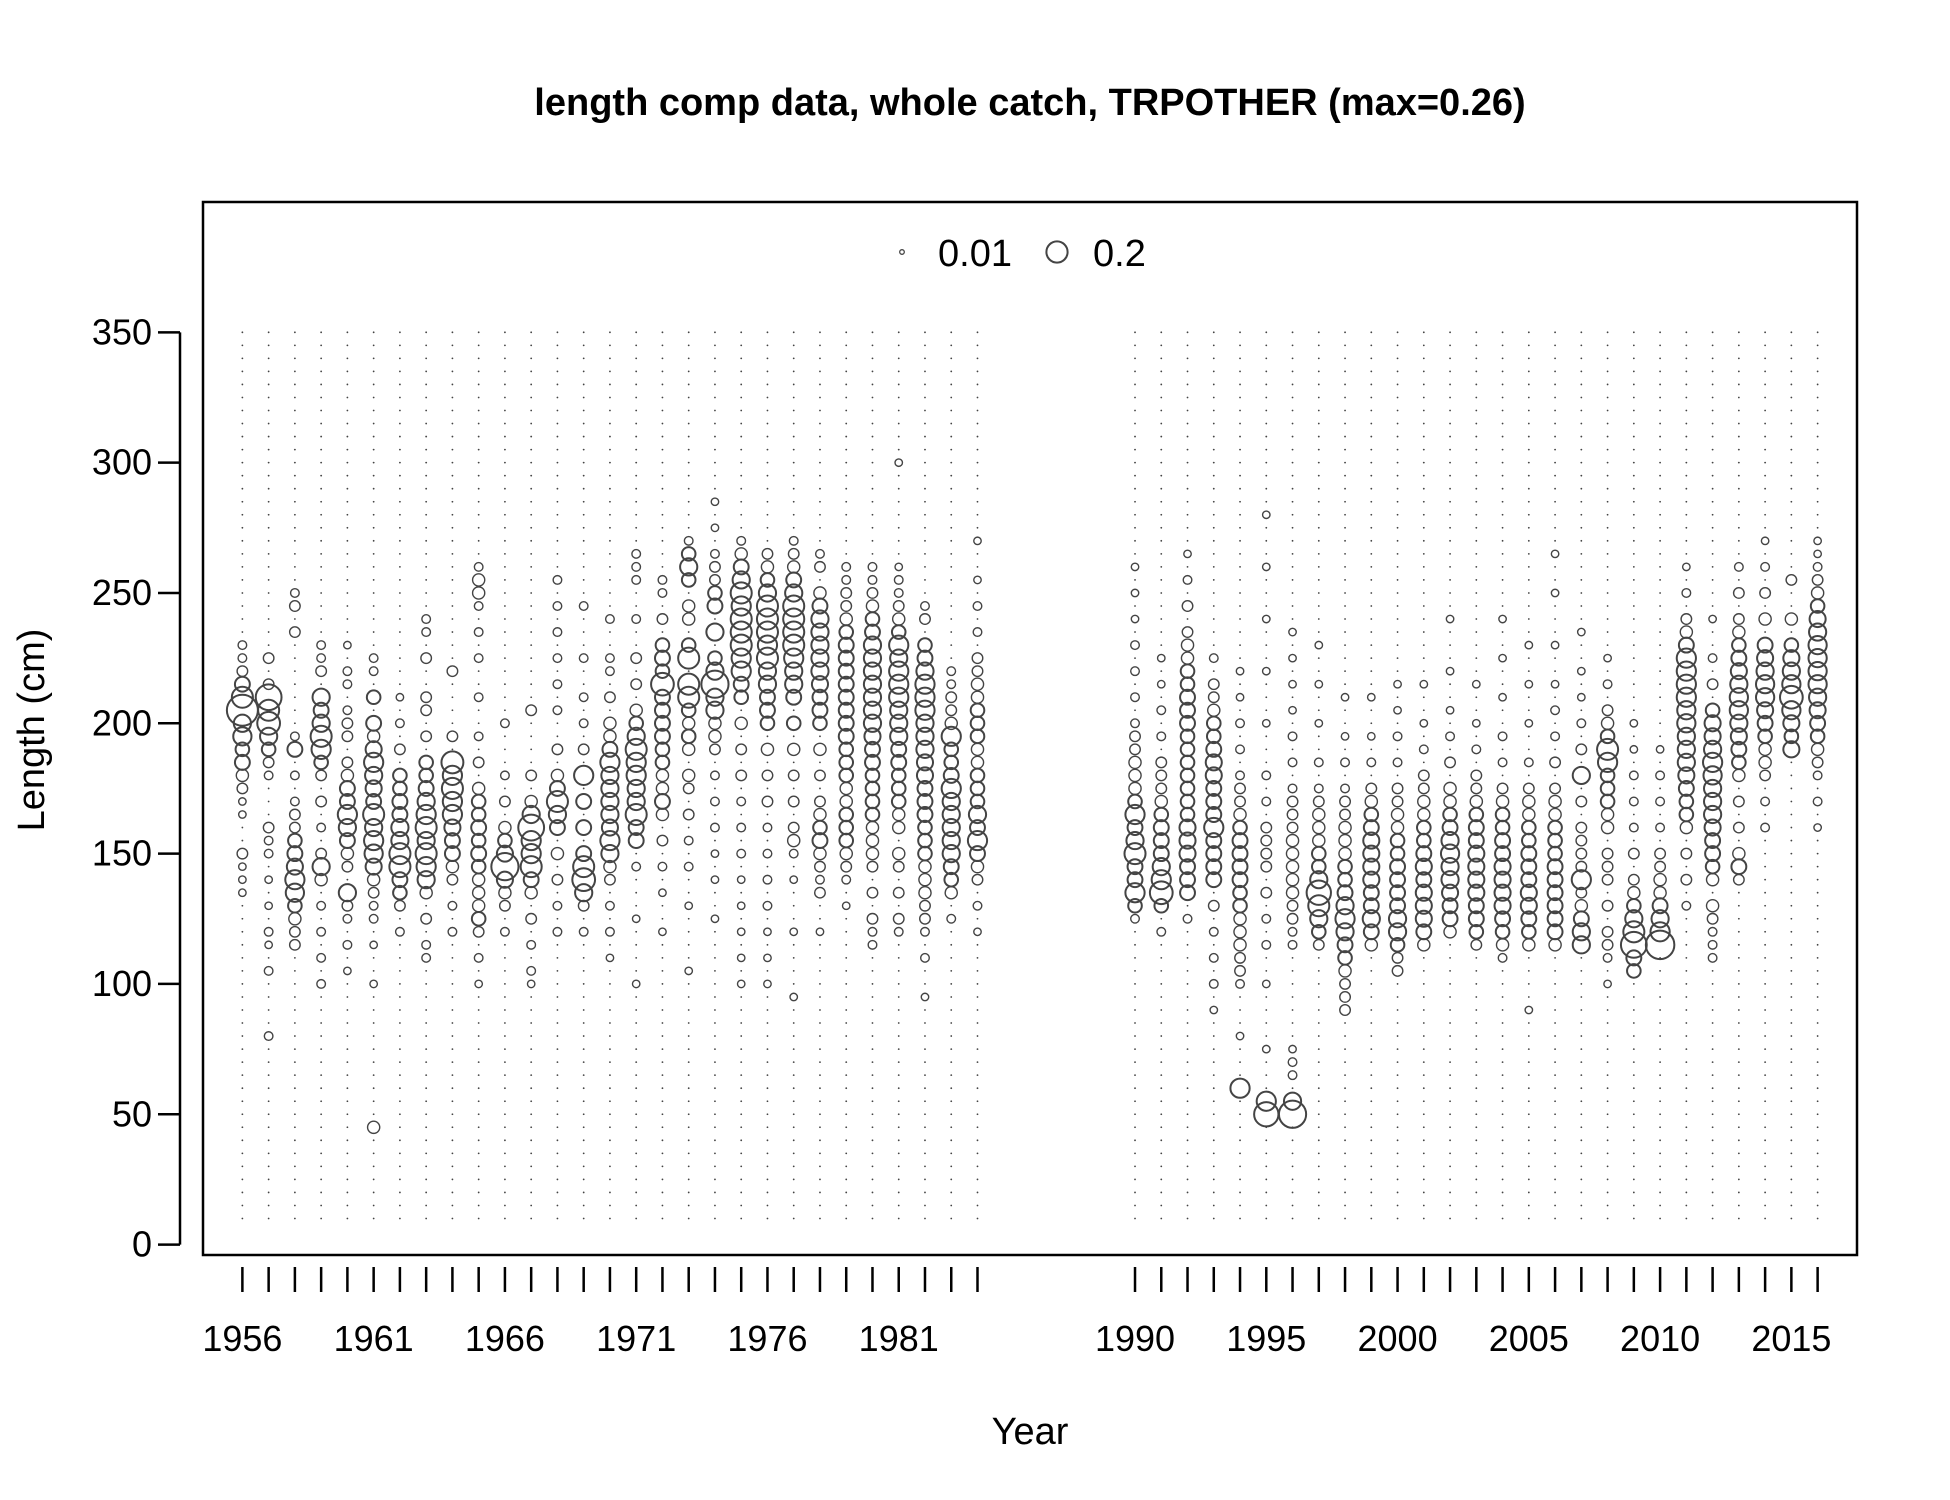 The height and width of the screenshot is (1500, 1950). Describe the element at coordinates (1022, 254) in the screenshot. I see `legend: 0.01 0.2` at that location.